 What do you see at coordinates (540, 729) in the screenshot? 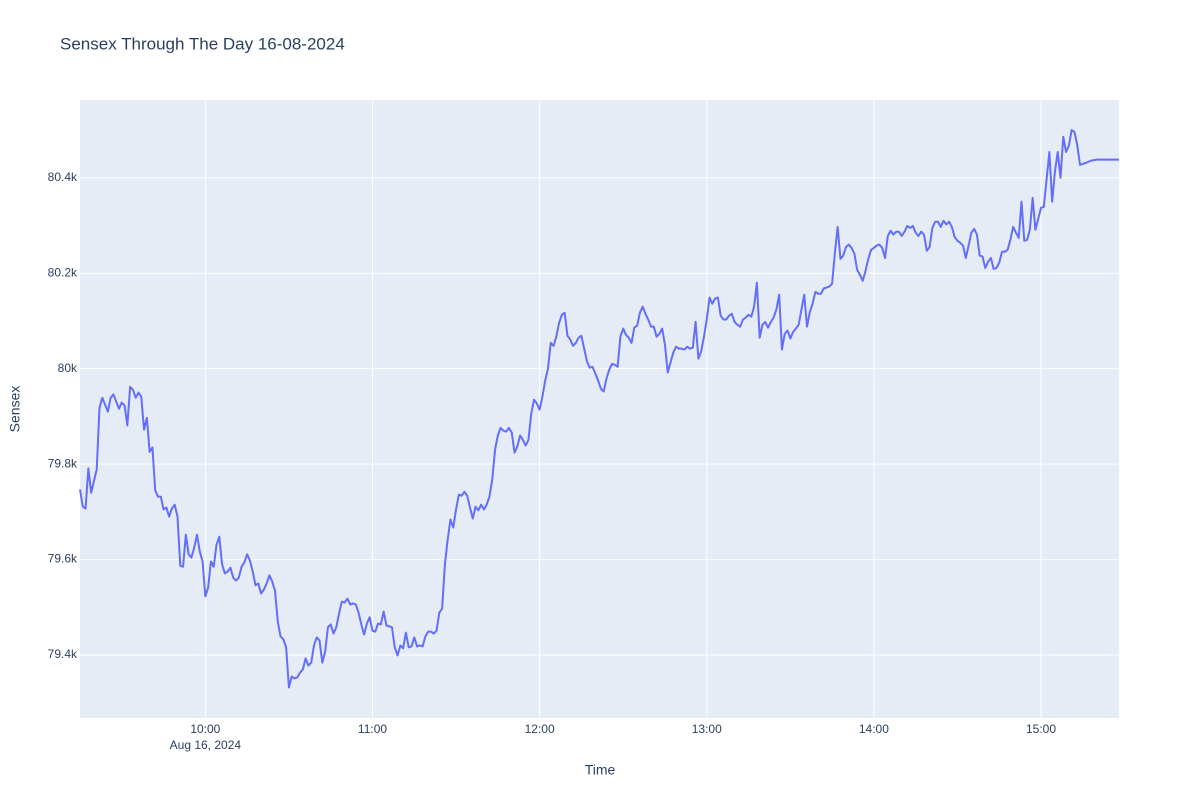
I see `x-tick-label: 12:00` at bounding box center [540, 729].